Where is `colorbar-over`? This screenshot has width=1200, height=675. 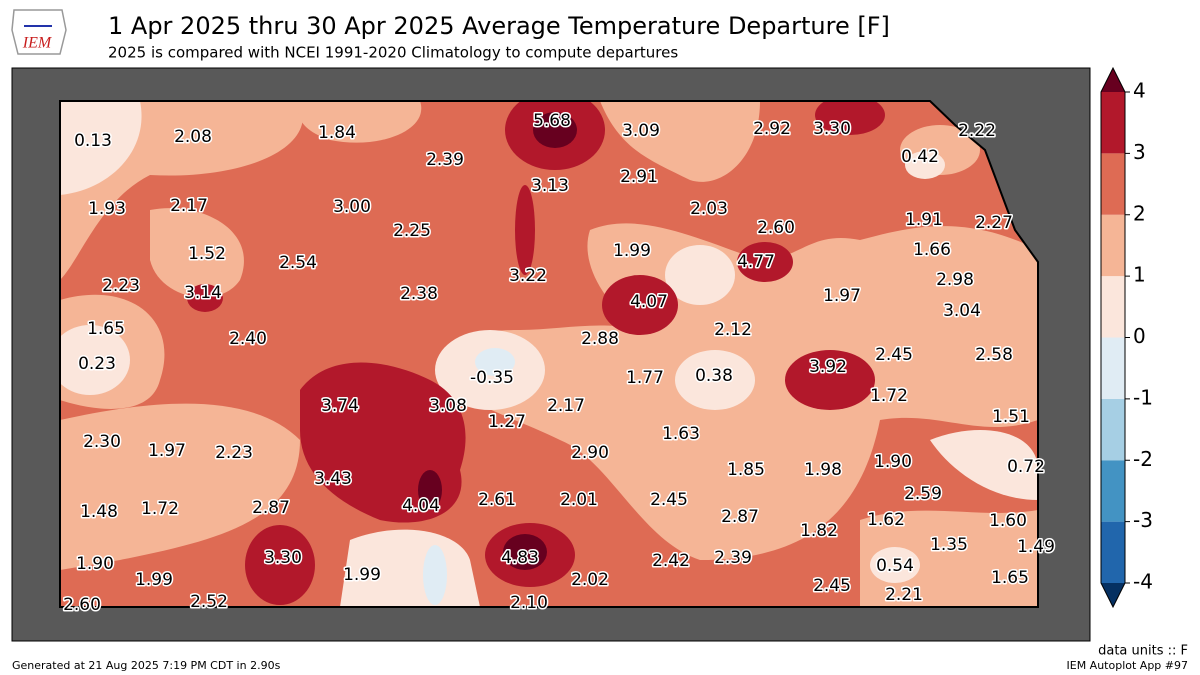
colorbar-over is located at coordinates (1113, 80).